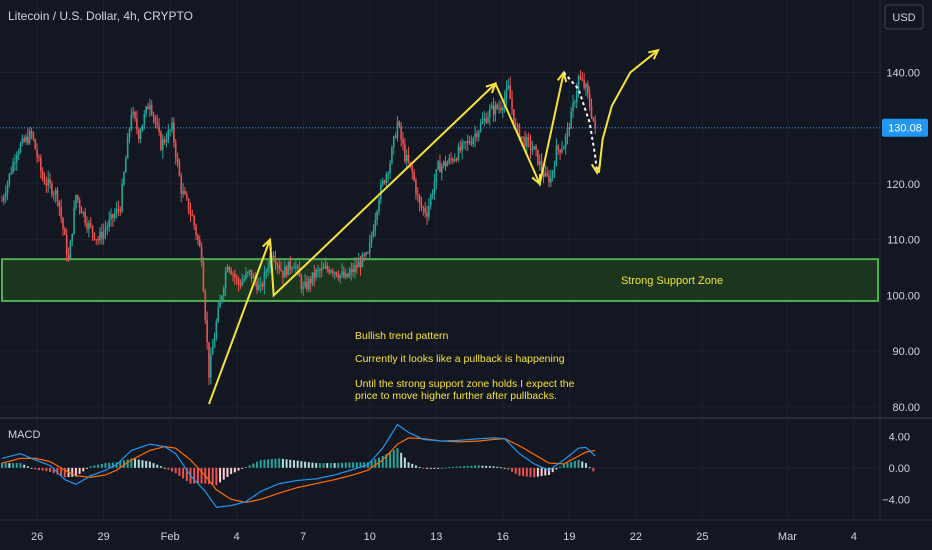 The height and width of the screenshot is (550, 932). What do you see at coordinates (100, 16) in the screenshot?
I see `symbol-title: Litecoin / U.S. Dollar, 4h, CRYPTO` at bounding box center [100, 16].